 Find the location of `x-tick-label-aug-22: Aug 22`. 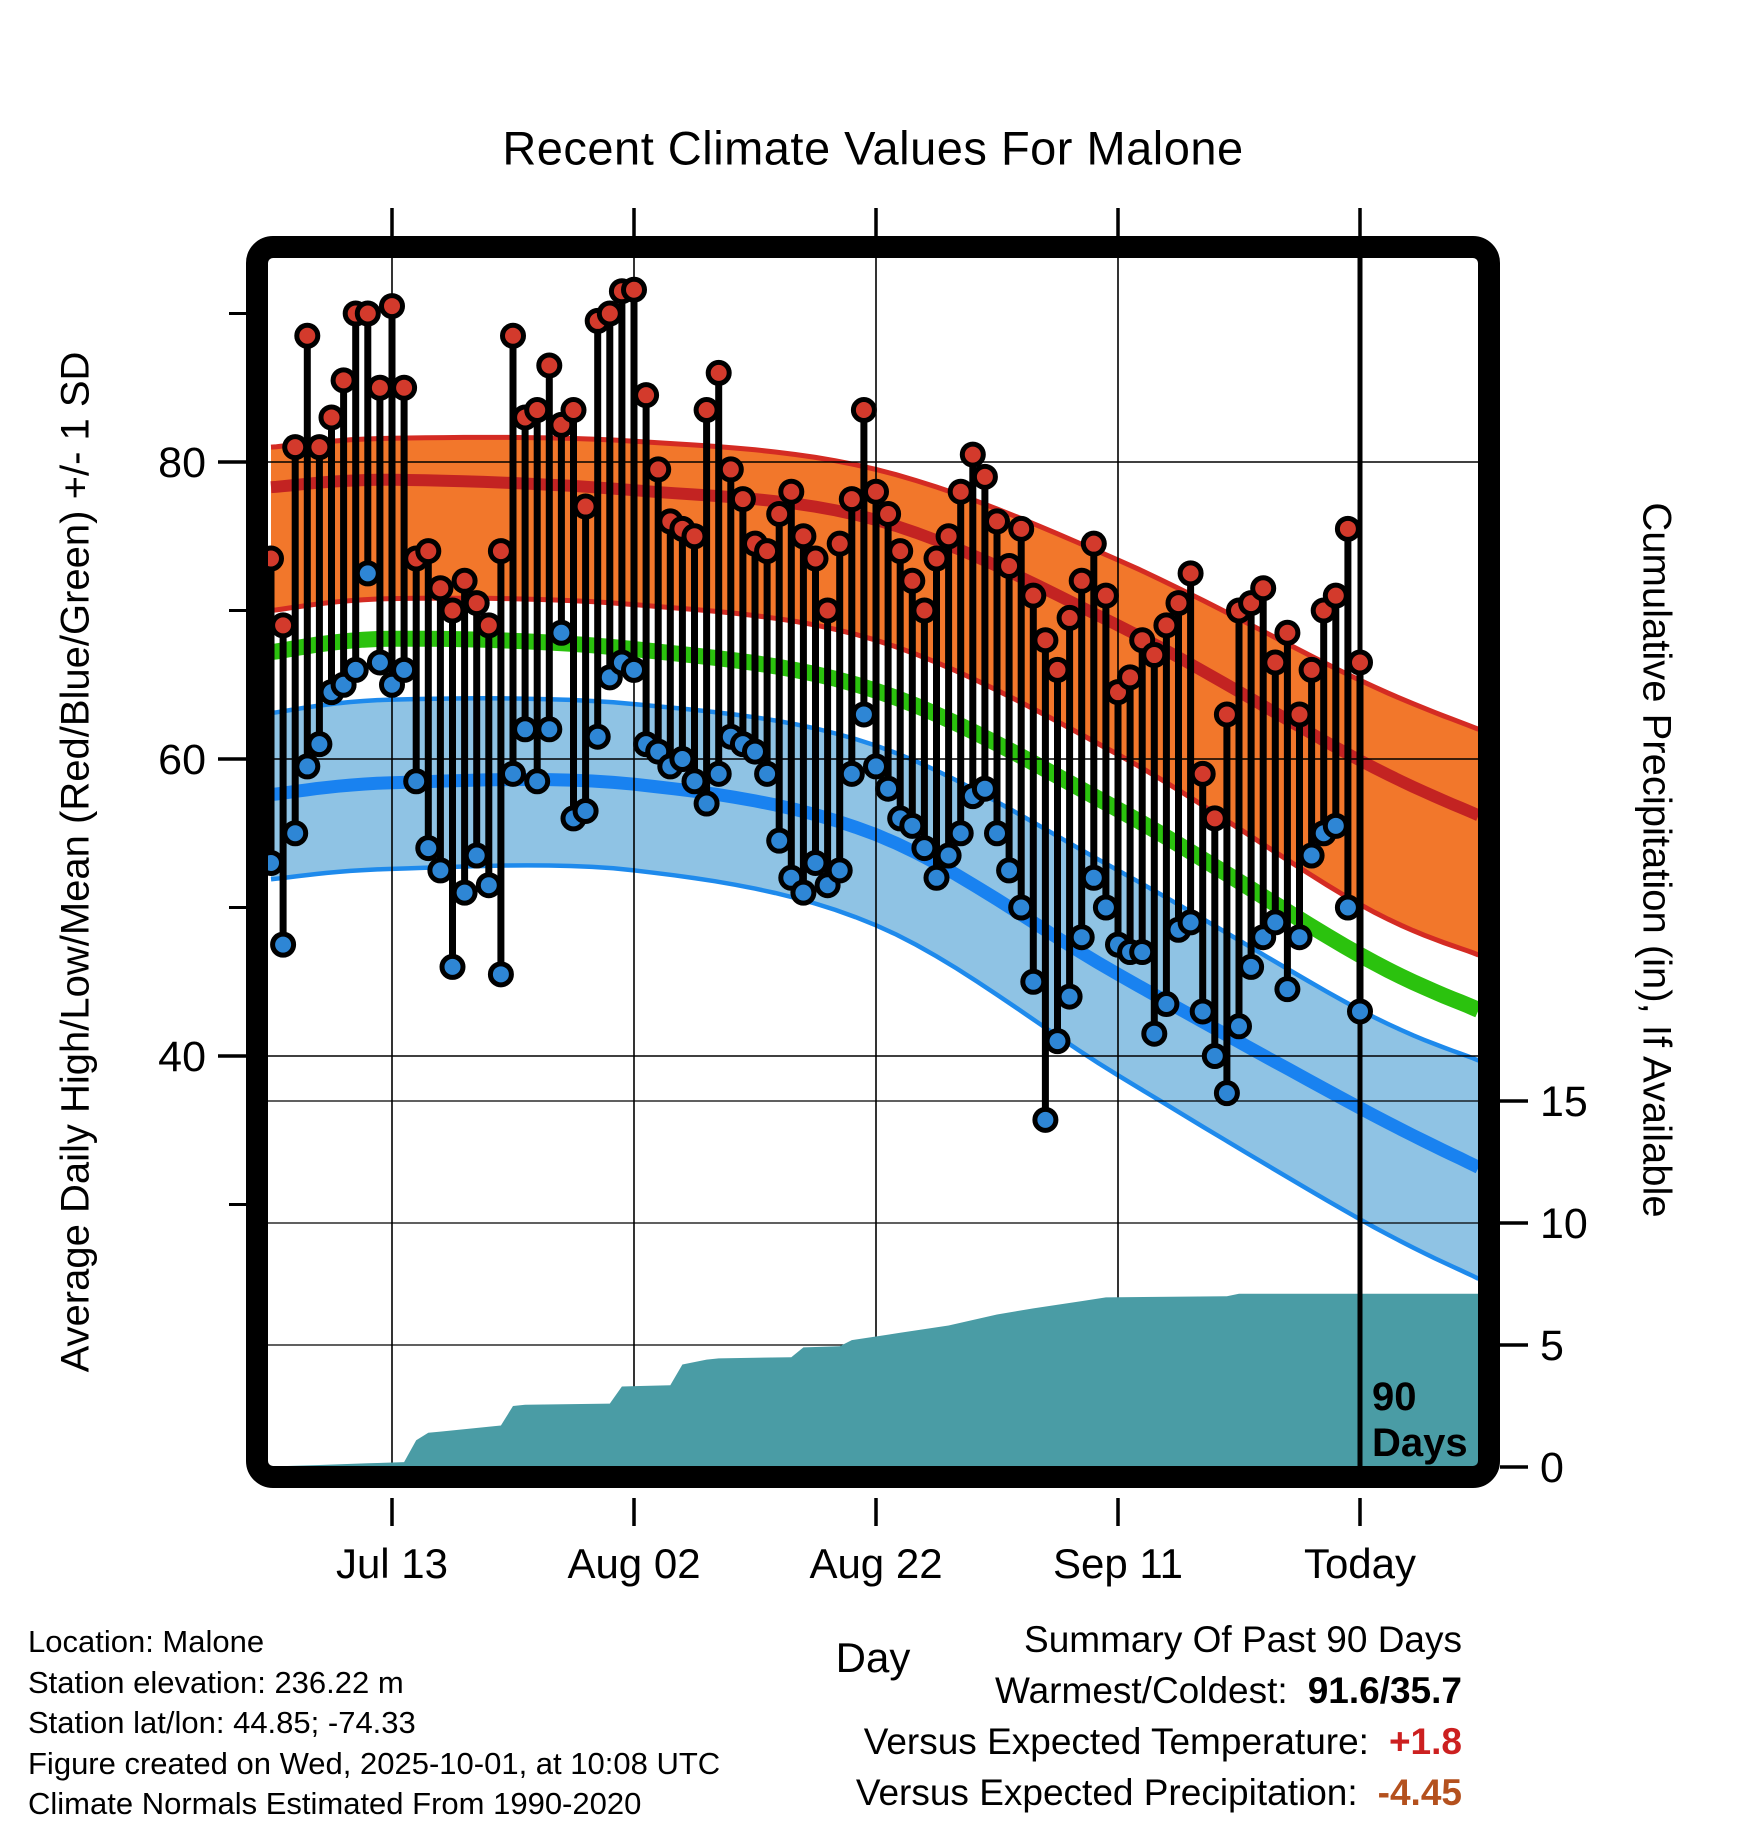

x-tick-label-aug-22: Aug 22 is located at coordinates (875, 1563).